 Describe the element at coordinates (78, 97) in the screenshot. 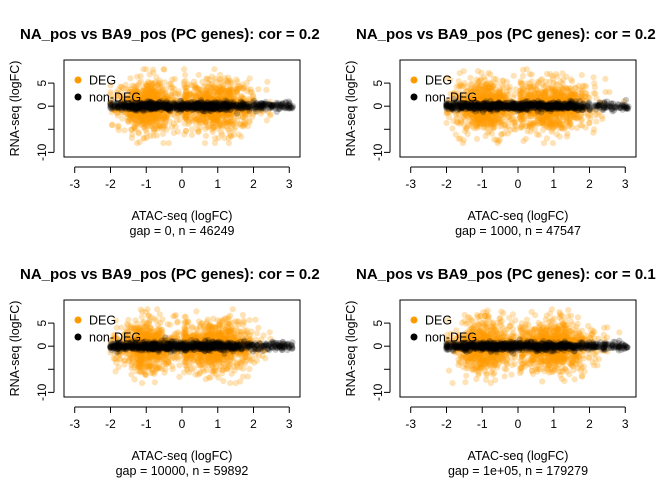

I see `legend-non-deg-swatch` at that location.